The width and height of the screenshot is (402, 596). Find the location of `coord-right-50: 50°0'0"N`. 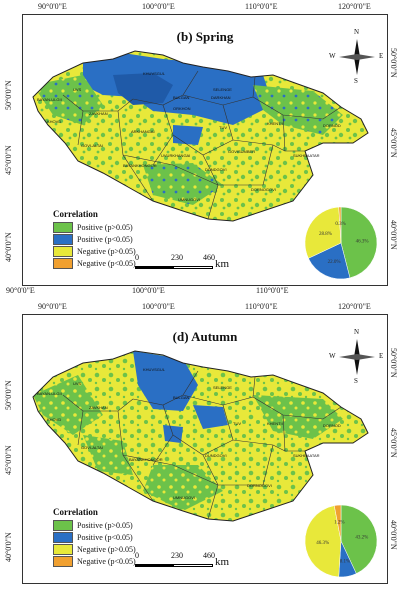

coord-right-50: 50°0'0"N is located at coordinates (393, 63).